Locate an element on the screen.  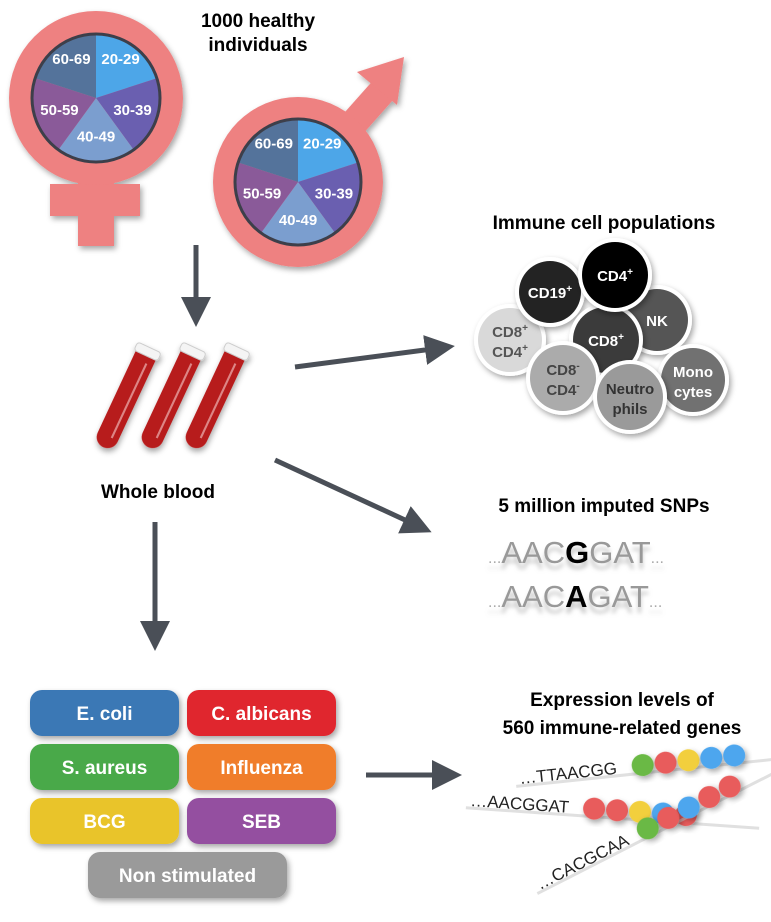
cohort-title-line2: individuals is located at coordinates (257, 45).